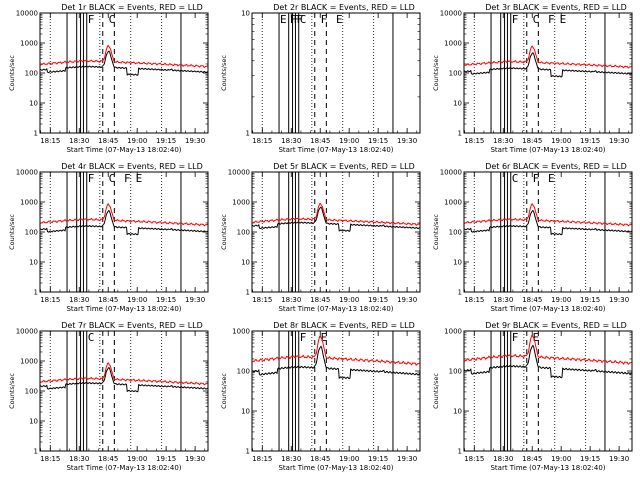 This screenshot has height=485, width=640. I want to click on panel-title: Det 4r BLACK = Events, RED = LLD, so click(132, 166).